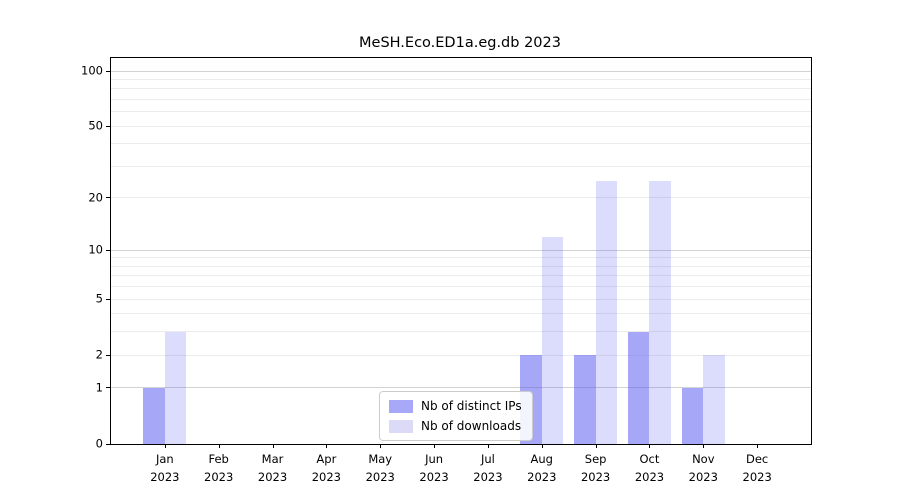 This screenshot has width=900, height=500. I want to click on bar-aug-downloads, so click(552, 340).